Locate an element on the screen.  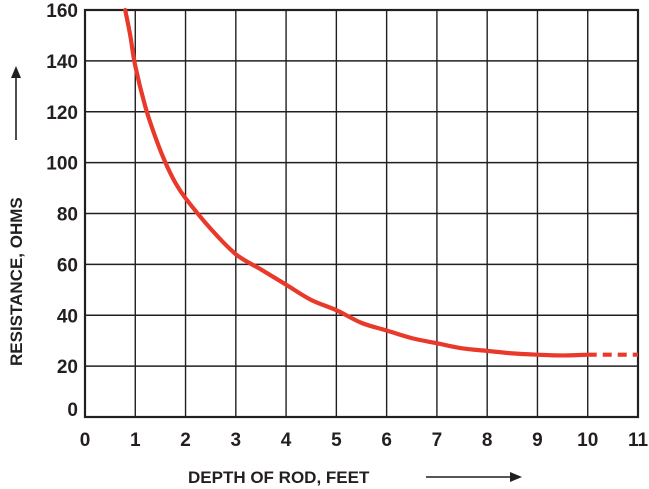
y-axis-title-group: RESISTANCE, OHMS is located at coordinates (16, 216).